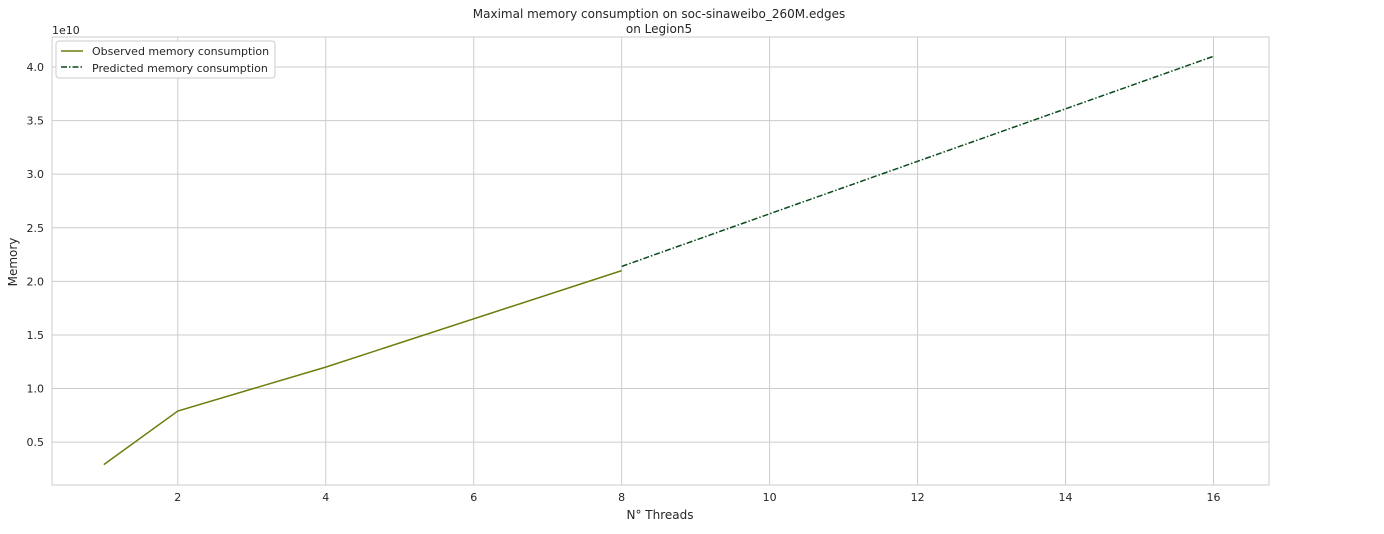 This screenshot has height=534, width=1384. I want to click on legend-label-predicted: Predicted memory consumption, so click(180, 68).